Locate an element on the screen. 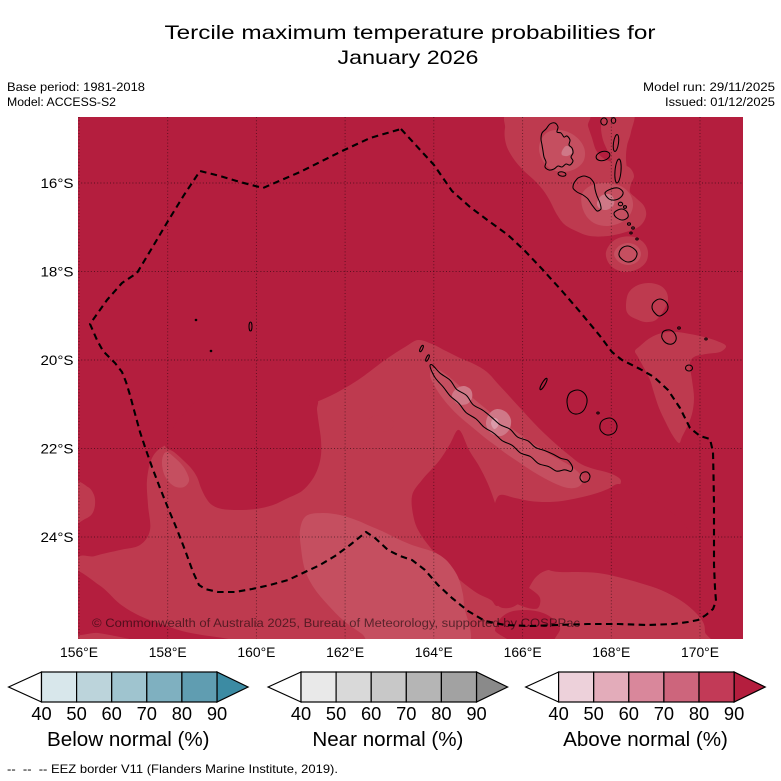 The image size is (781, 781). svg-text: 18°S is located at coordinates (57, 273).